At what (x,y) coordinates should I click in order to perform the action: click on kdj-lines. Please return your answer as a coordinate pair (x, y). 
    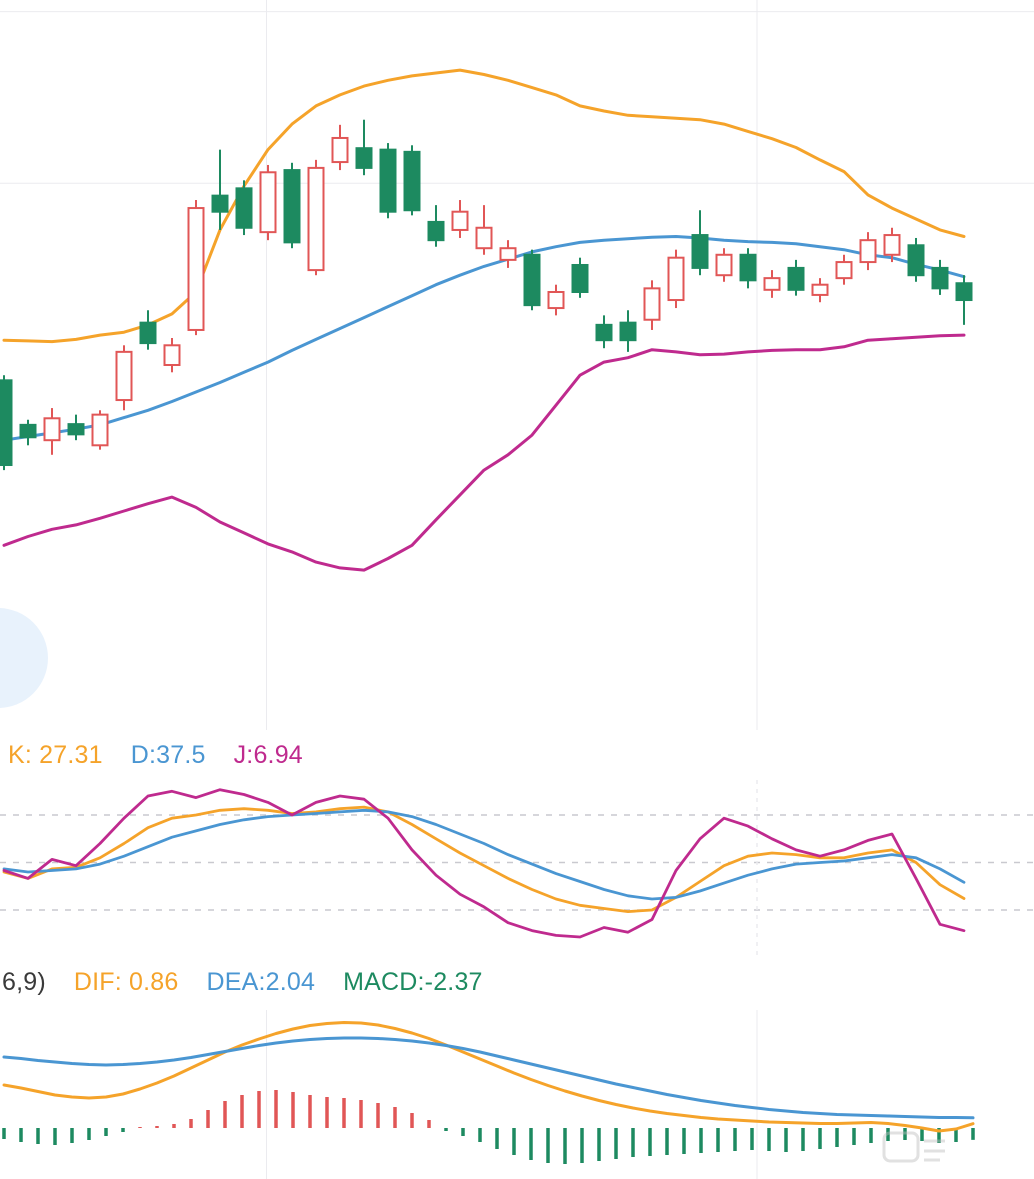
    Looking at the image, I should click on (484, 863).